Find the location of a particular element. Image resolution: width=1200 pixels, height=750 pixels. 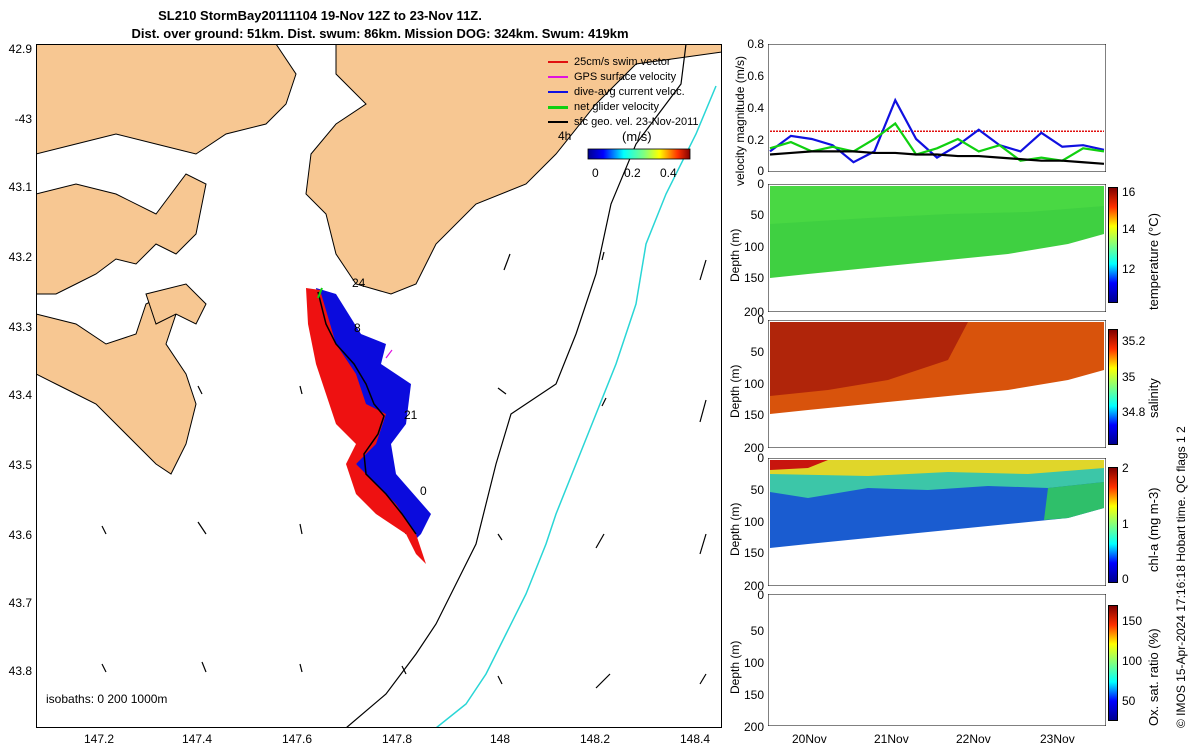

time-tick: 20Nov is located at coordinates (809, 739).